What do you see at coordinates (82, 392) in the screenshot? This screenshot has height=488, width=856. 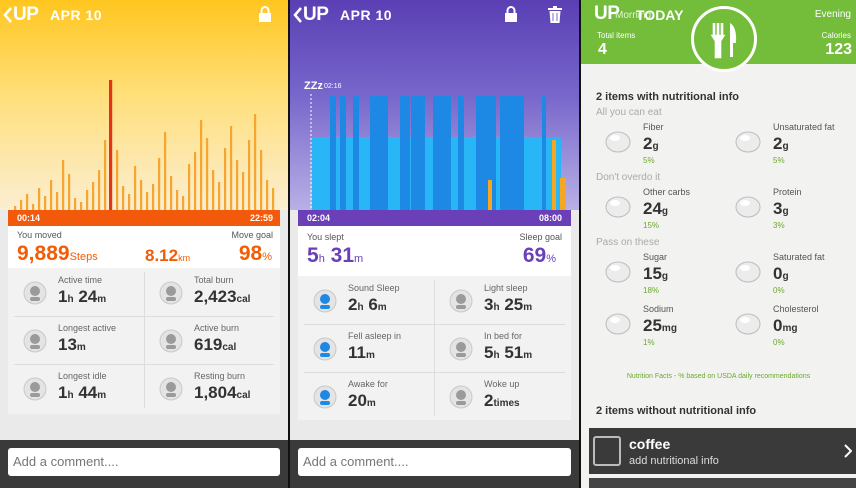 I see `stat-value: 1h 44m` at bounding box center [82, 392].